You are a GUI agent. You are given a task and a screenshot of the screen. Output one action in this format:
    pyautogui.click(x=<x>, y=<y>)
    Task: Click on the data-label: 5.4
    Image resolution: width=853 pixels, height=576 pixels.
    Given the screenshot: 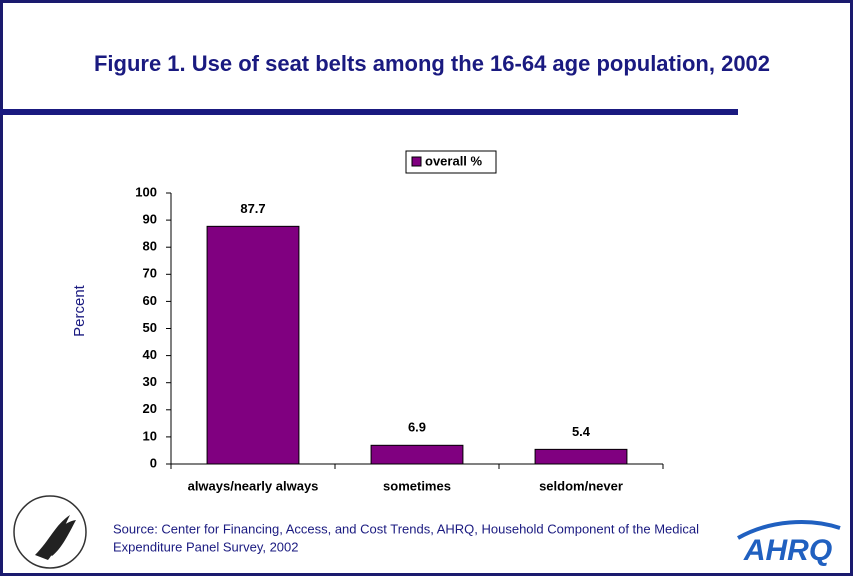 What is the action you would take?
    pyautogui.click(x=581, y=431)
    